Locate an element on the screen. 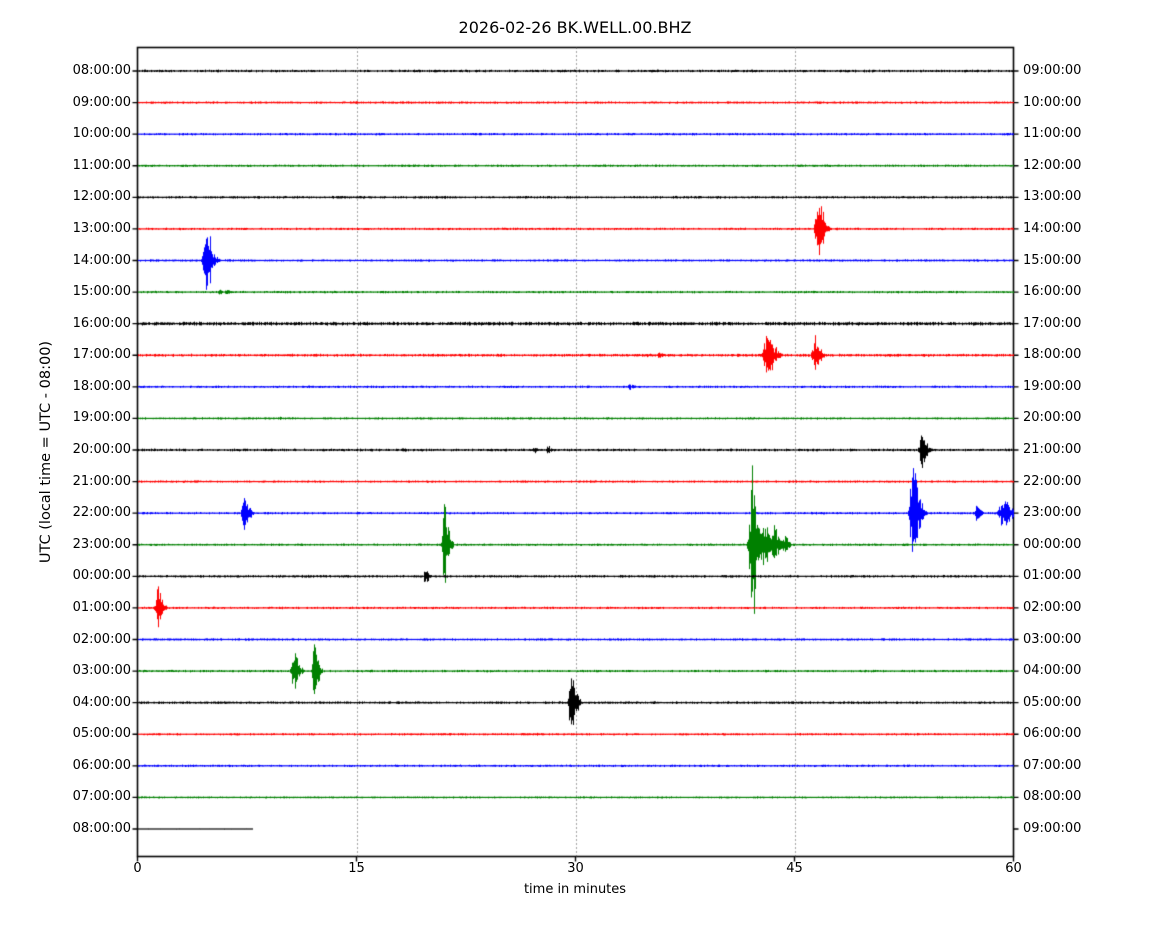 The width and height of the screenshot is (1150, 950). utc-tick-label: 22:00:00 is located at coordinates (101, 513).